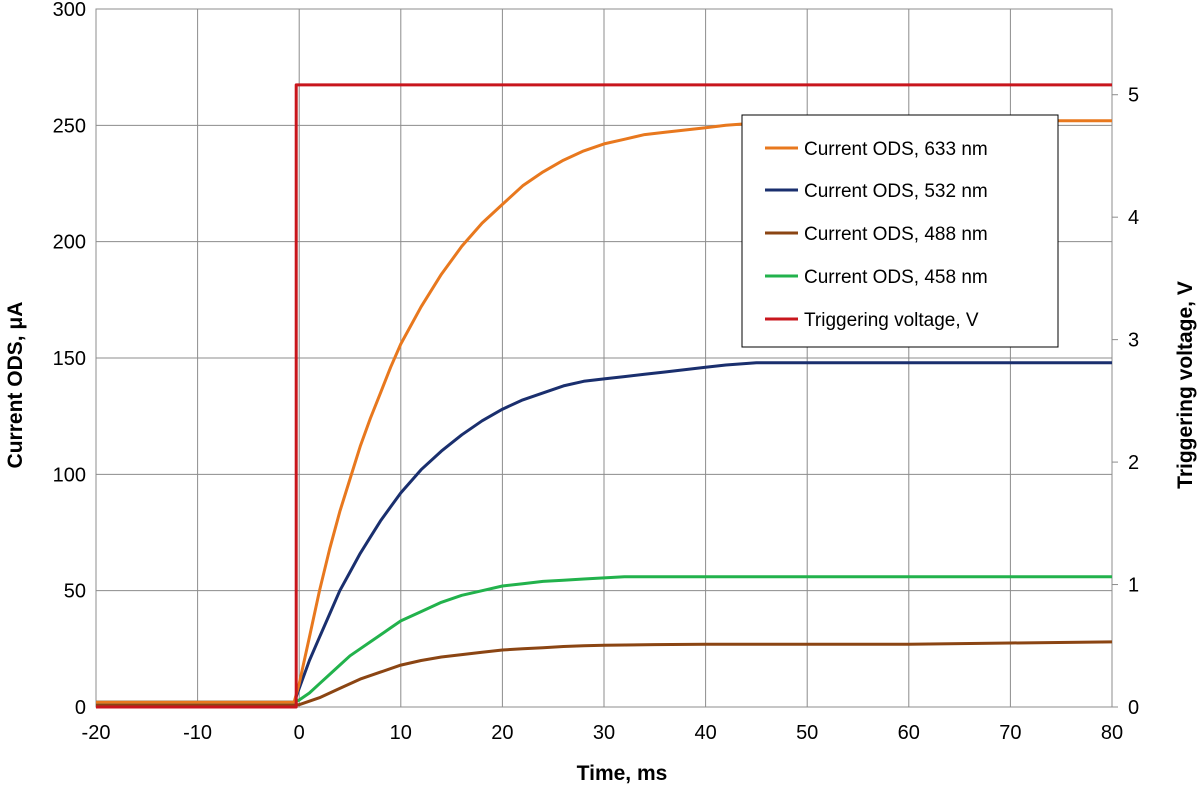  I want to click on y-tick-label: 50, so click(75, 592).